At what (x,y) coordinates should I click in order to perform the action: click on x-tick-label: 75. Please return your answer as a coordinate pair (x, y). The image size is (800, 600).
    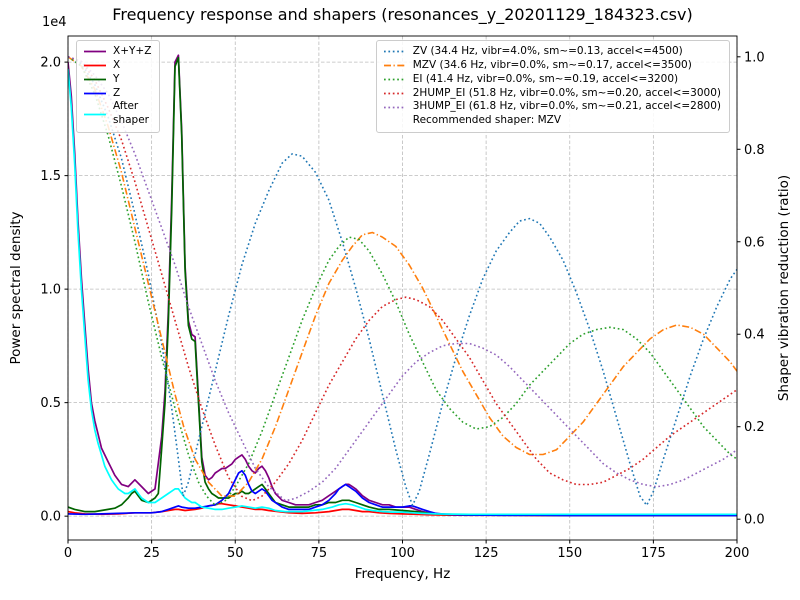
    Looking at the image, I should click on (319, 553).